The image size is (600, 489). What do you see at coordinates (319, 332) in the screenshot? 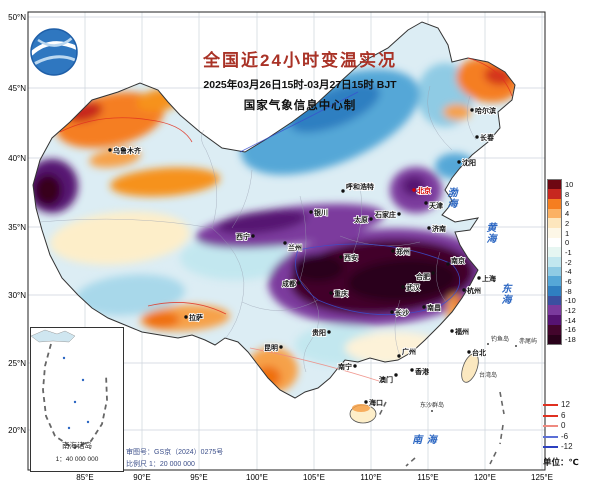
I see `city-label: 贵阳` at bounding box center [319, 332].